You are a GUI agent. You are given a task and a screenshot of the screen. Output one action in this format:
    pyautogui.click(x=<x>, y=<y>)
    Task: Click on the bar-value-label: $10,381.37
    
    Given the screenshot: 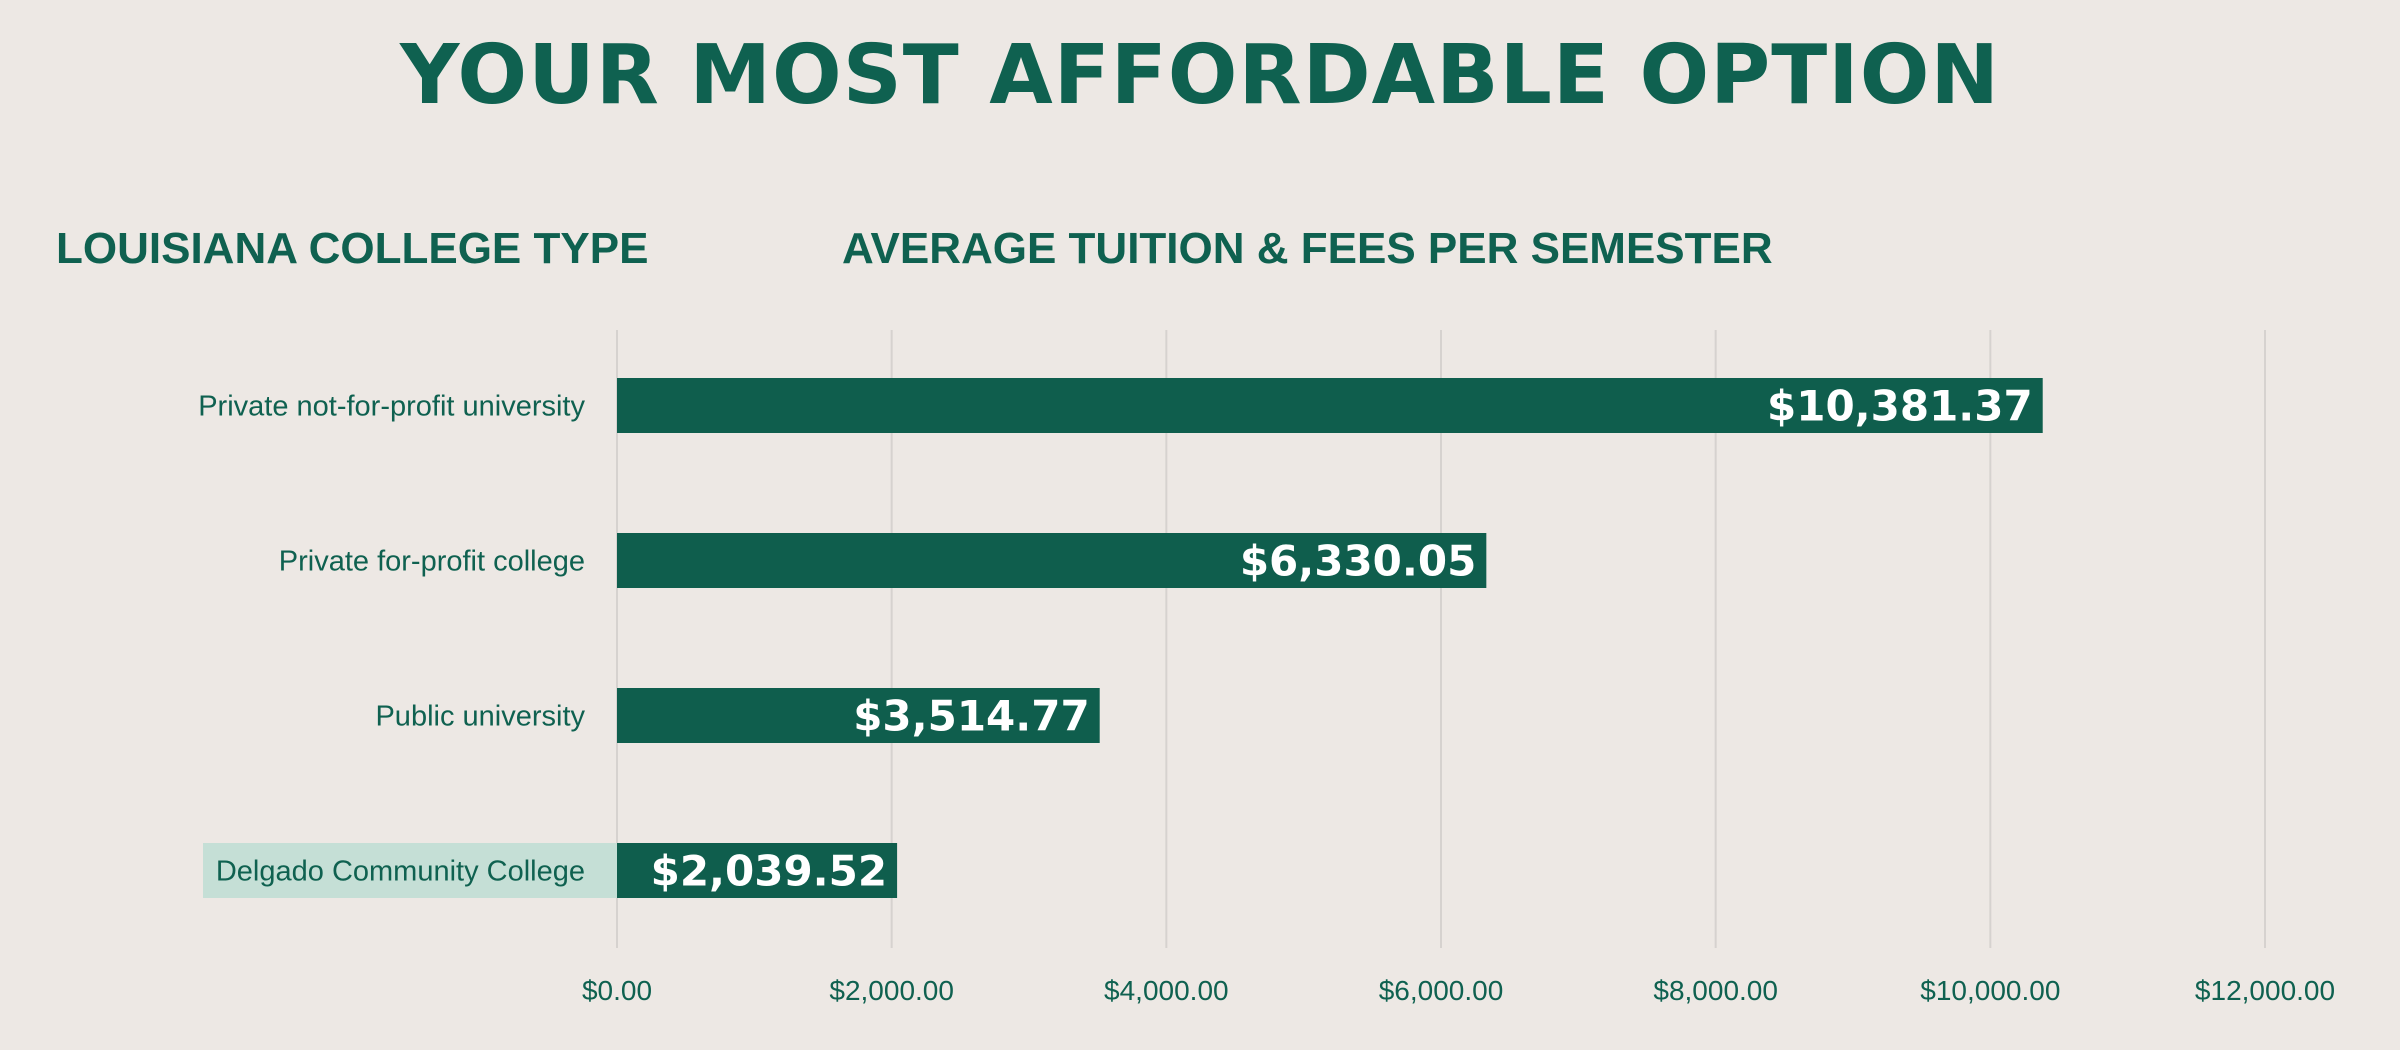 What is the action you would take?
    pyautogui.click(x=1900, y=406)
    